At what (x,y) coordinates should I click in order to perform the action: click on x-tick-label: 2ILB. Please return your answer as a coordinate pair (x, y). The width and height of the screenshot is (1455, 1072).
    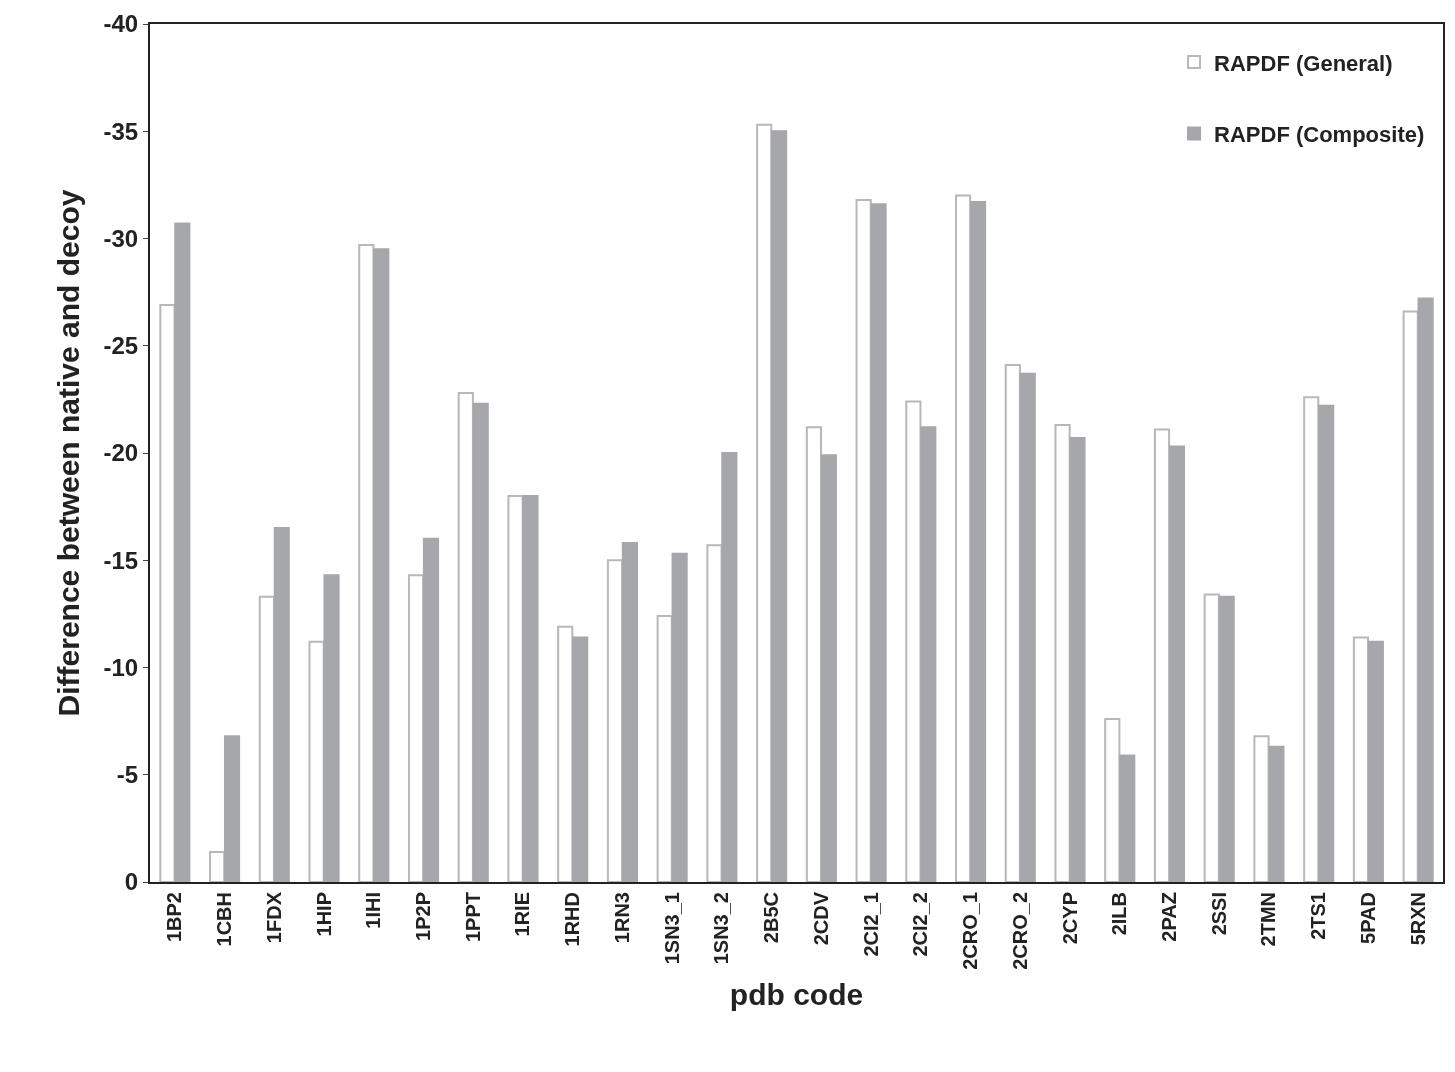
    Looking at the image, I should click on (1119, 914).